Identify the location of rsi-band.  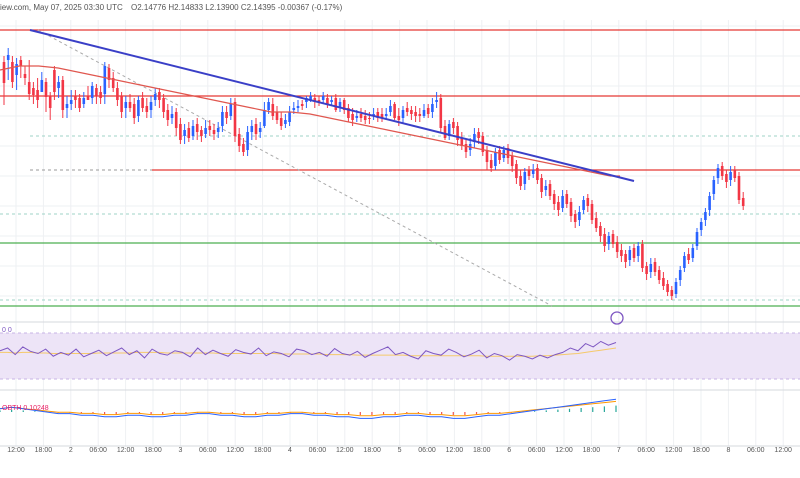
(400, 356).